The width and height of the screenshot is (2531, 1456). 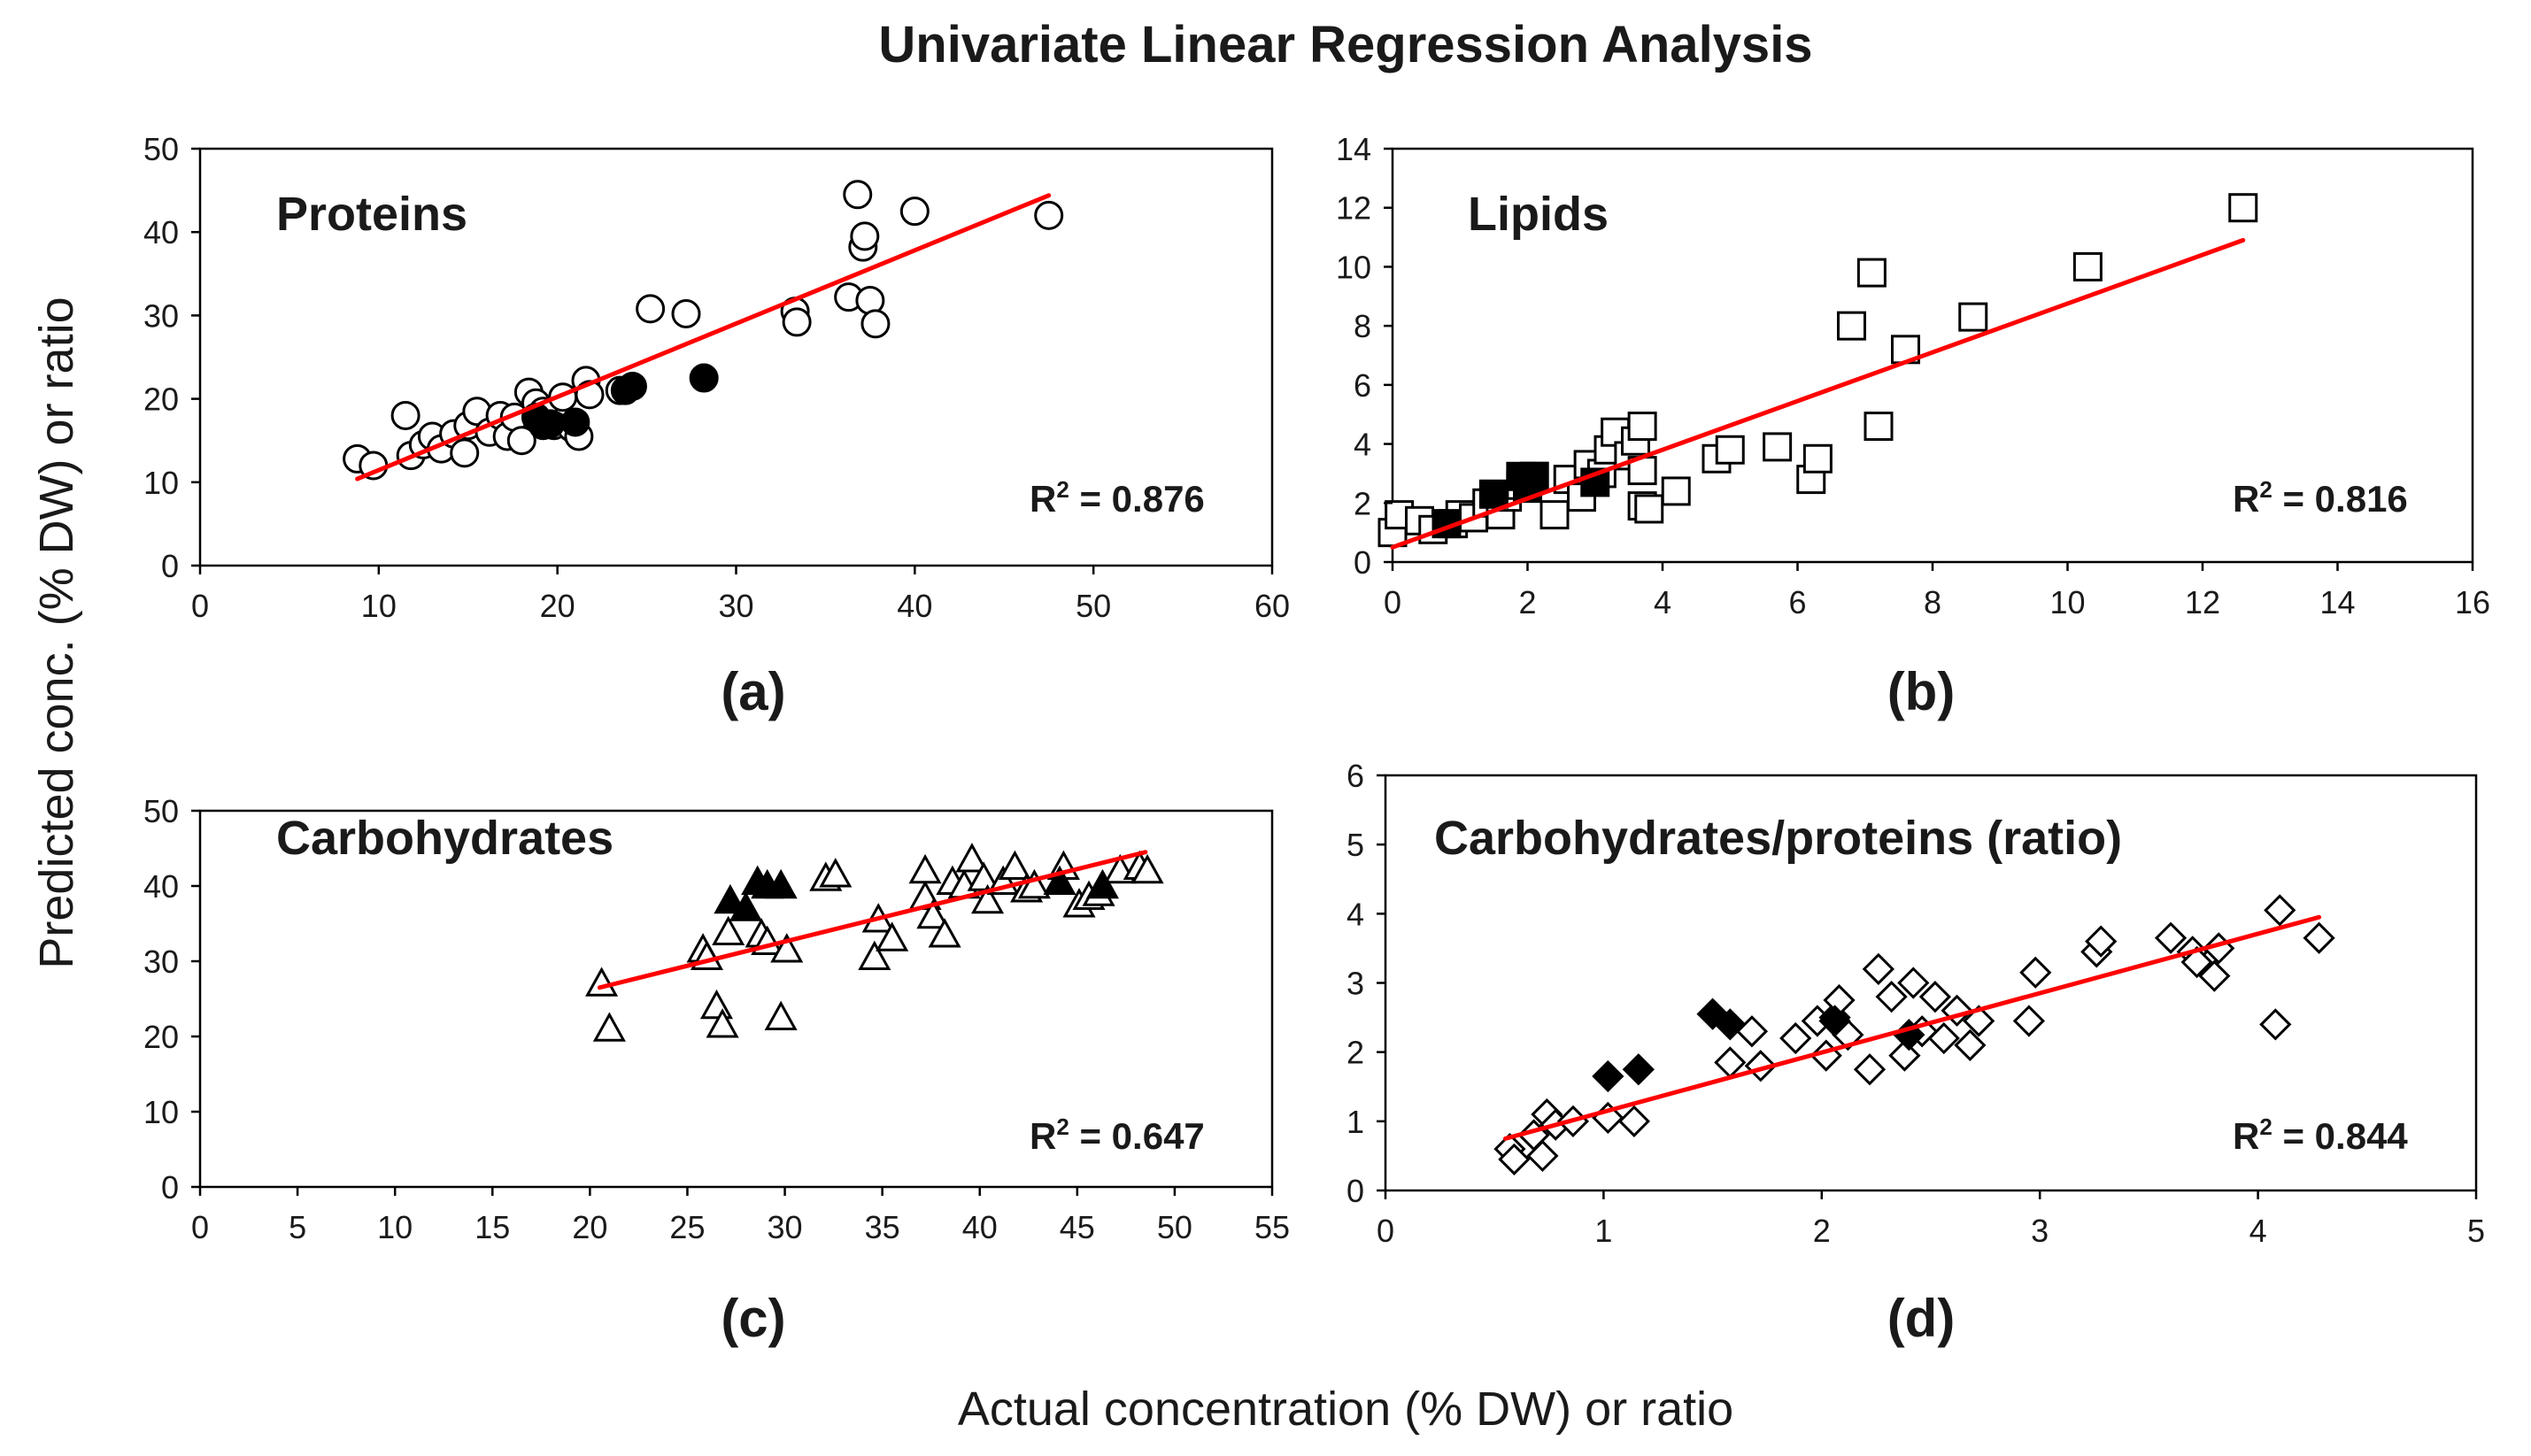 I want to click on x-tick-label: 35, so click(x=882, y=1227).